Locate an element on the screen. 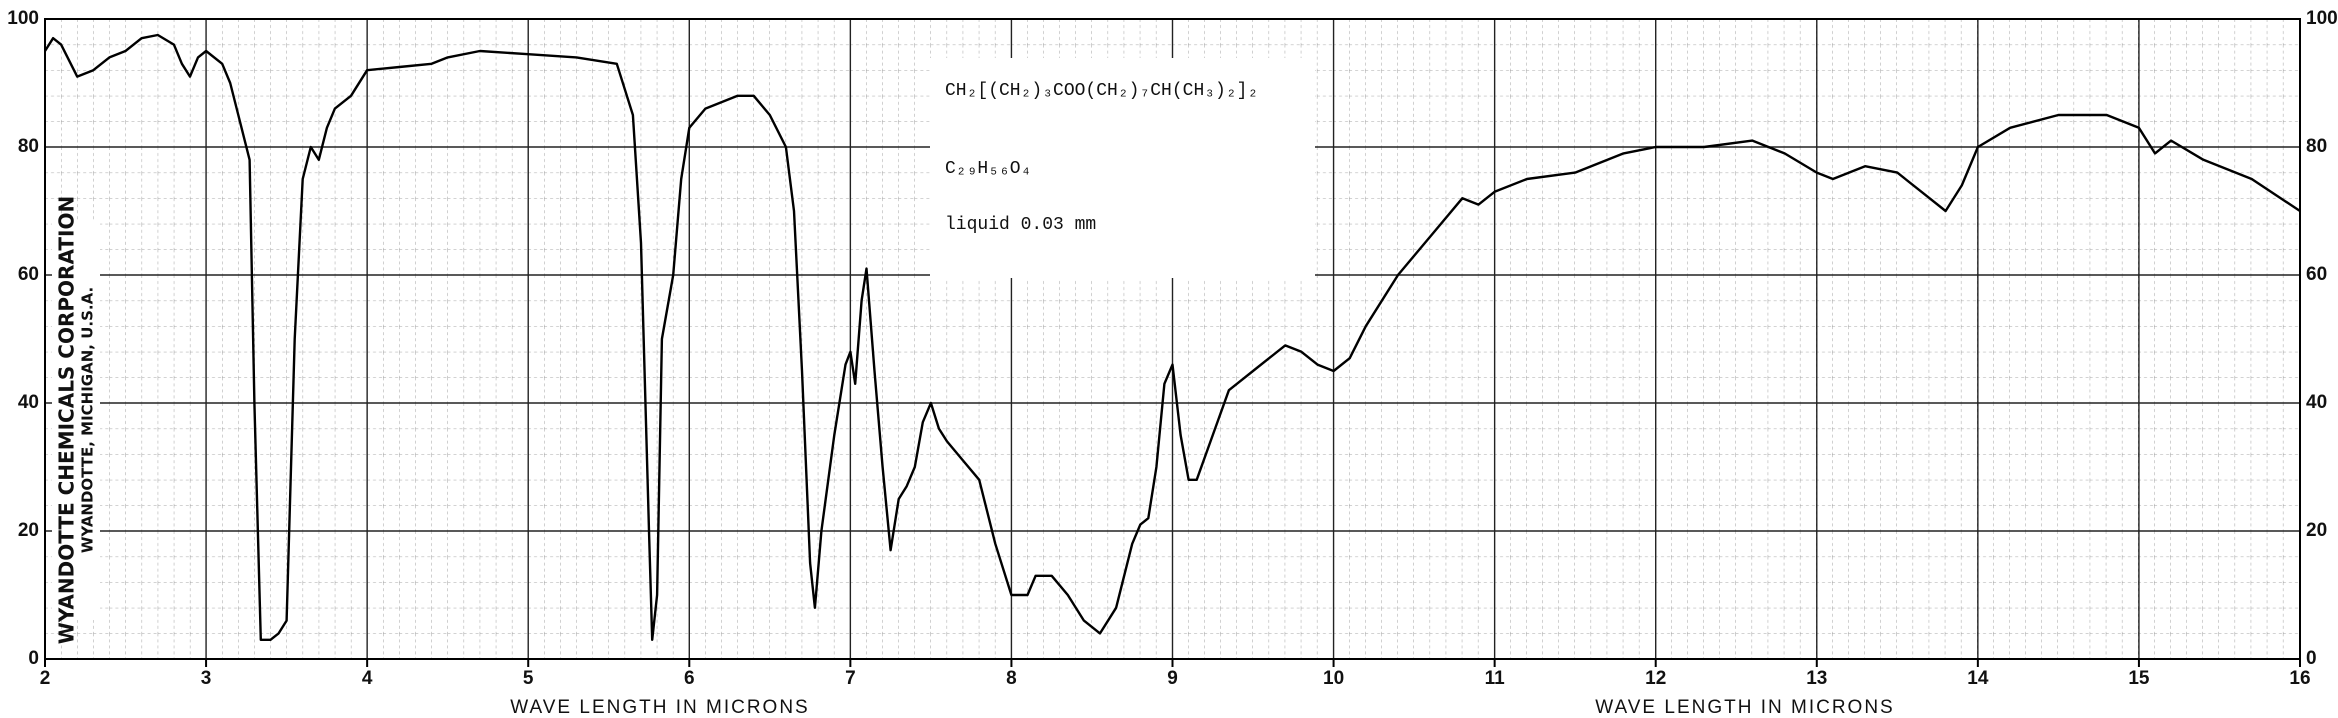 The width and height of the screenshot is (2338, 718). x-tick-label: 7 is located at coordinates (850, 678).